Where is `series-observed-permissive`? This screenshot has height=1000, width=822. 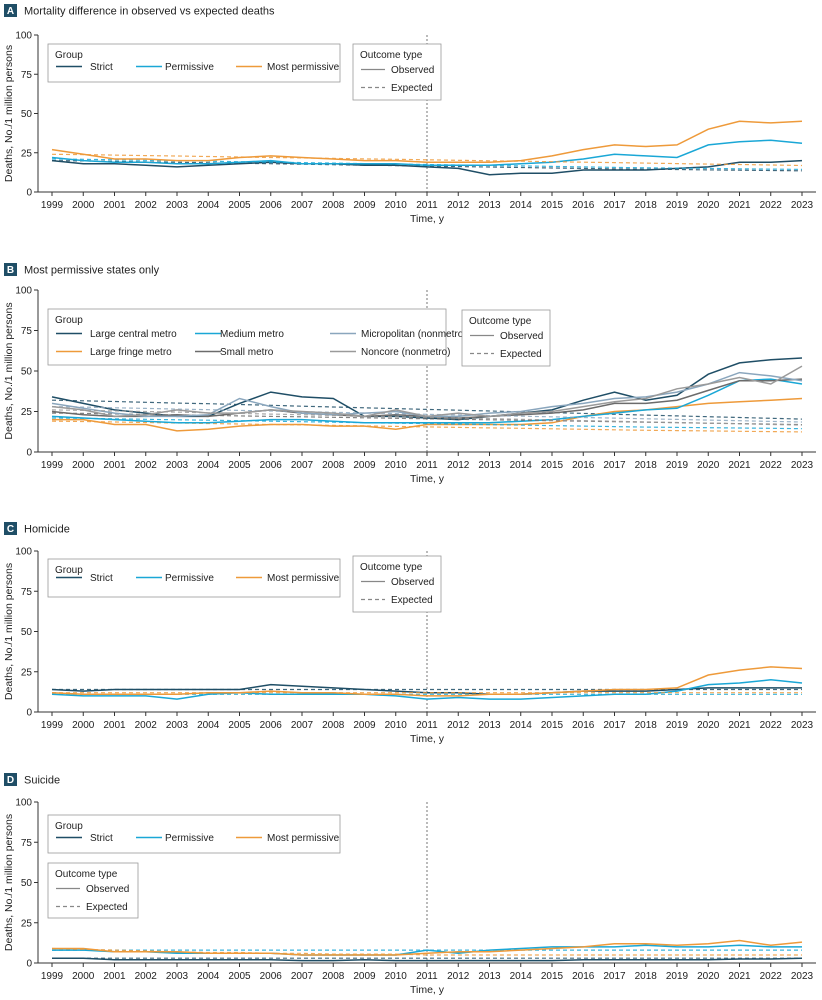 series-observed-permissive is located at coordinates (427, 950).